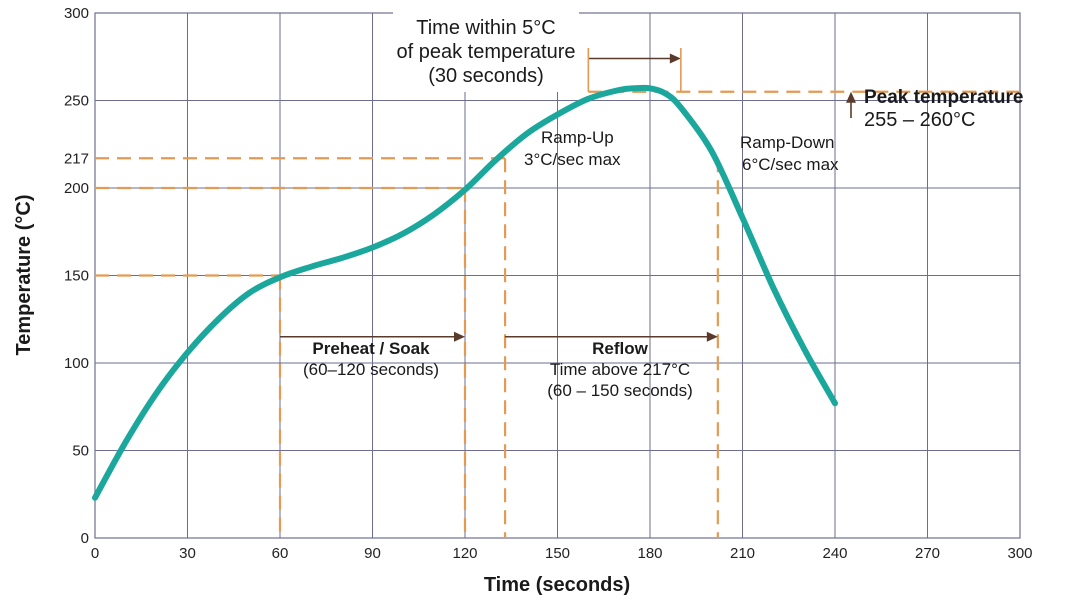 Image resolution: width=1073 pixels, height=605 pixels. Describe the element at coordinates (464, 553) in the screenshot. I see `x-tick-label: 120` at that location.